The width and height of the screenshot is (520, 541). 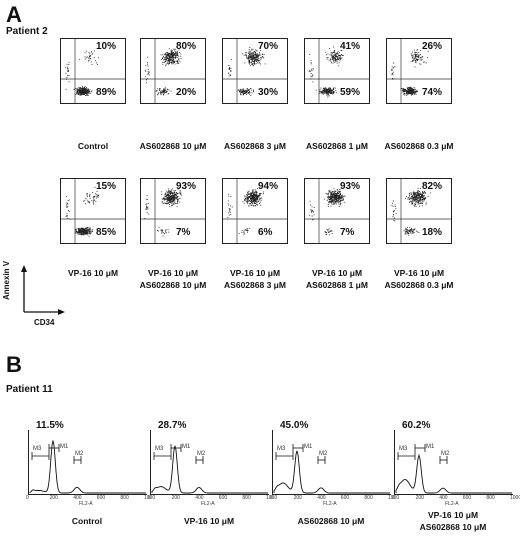 What do you see at coordinates (246, 498) in the screenshot?
I see `x-tick-label: 800` at bounding box center [246, 498].